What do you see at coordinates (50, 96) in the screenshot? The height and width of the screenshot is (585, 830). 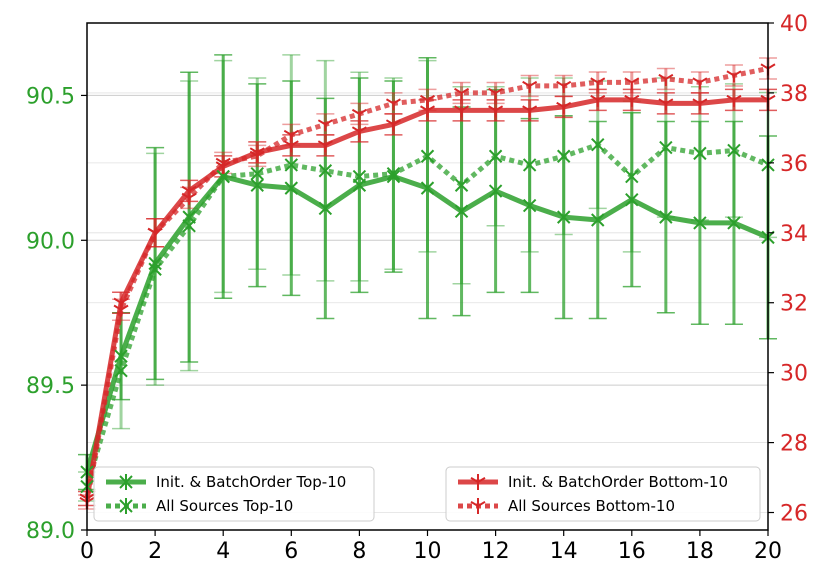 I see `left-tick-label: 90.5` at bounding box center [50, 96].